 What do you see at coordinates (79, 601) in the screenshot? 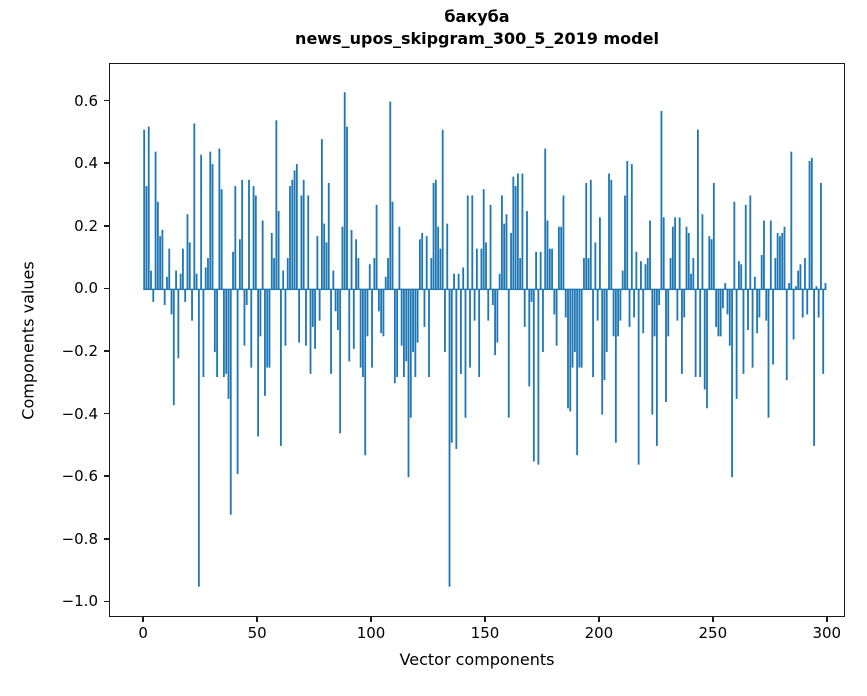
I see `y-tick-label--1: −1.0` at bounding box center [79, 601].